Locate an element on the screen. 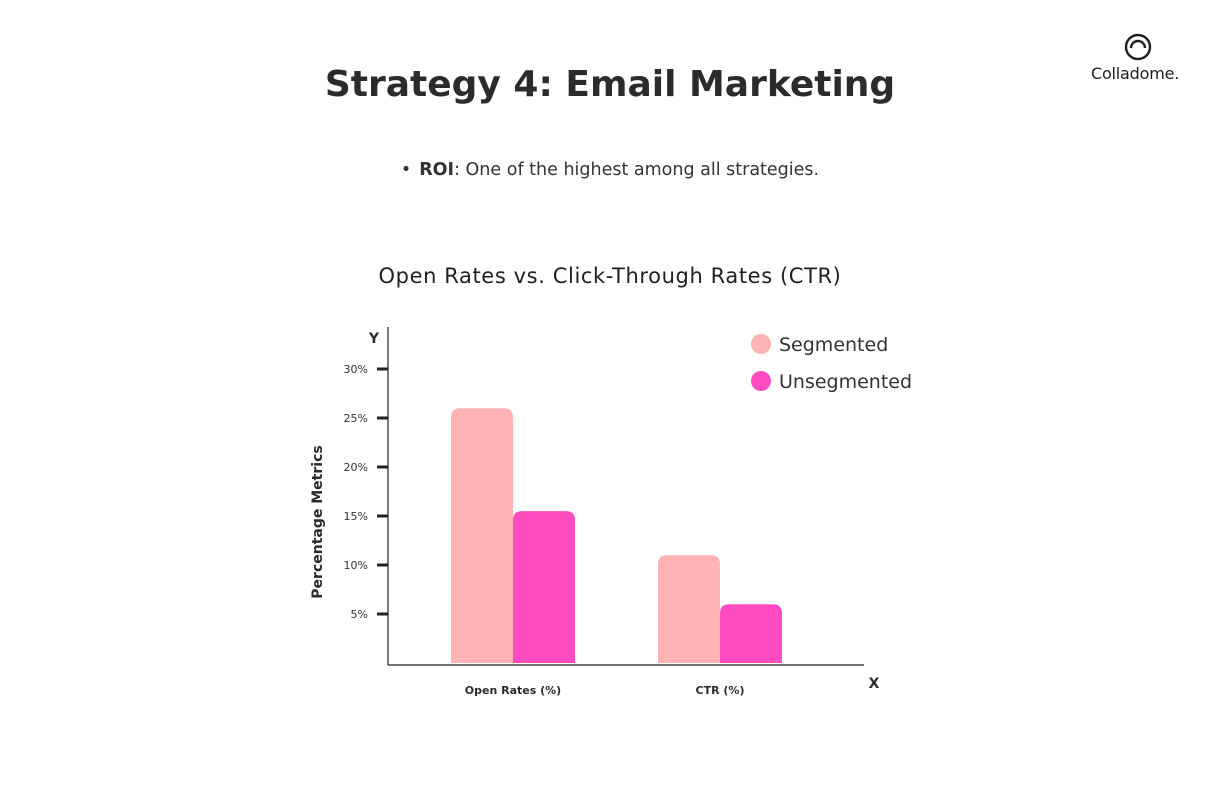 The image size is (1220, 792). y-tick-label: 30% is located at coordinates (356, 369).